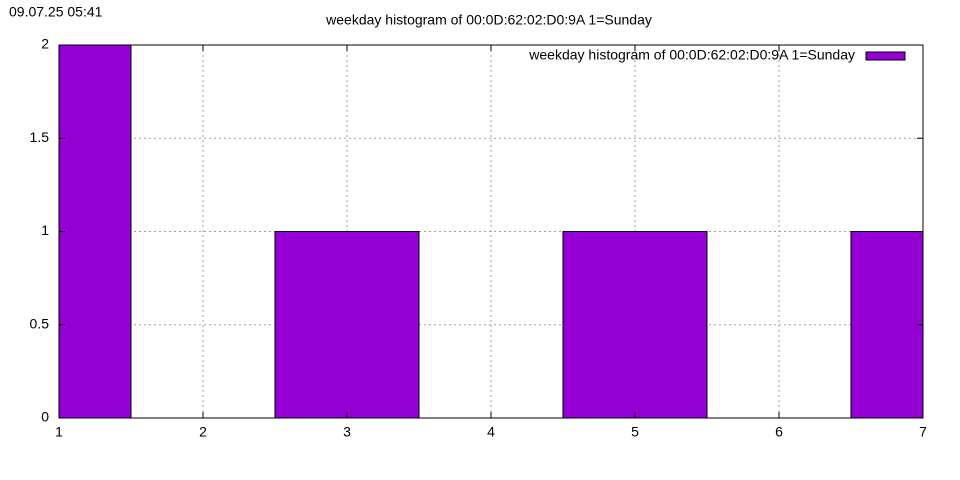  Describe the element at coordinates (40, 137) in the screenshot. I see `y-tick-label: 1.5` at that location.